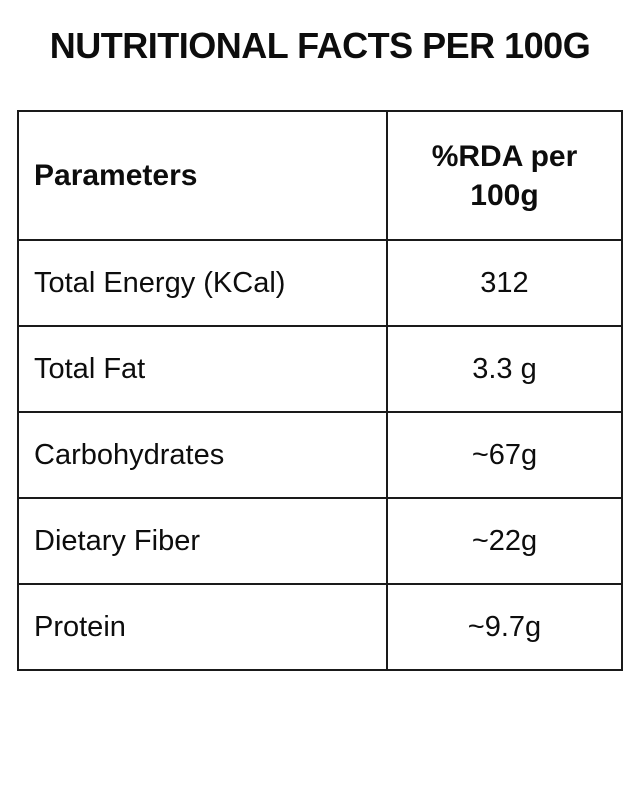 The image size is (640, 800). I want to click on parameter-cell: Protein, so click(202, 627).